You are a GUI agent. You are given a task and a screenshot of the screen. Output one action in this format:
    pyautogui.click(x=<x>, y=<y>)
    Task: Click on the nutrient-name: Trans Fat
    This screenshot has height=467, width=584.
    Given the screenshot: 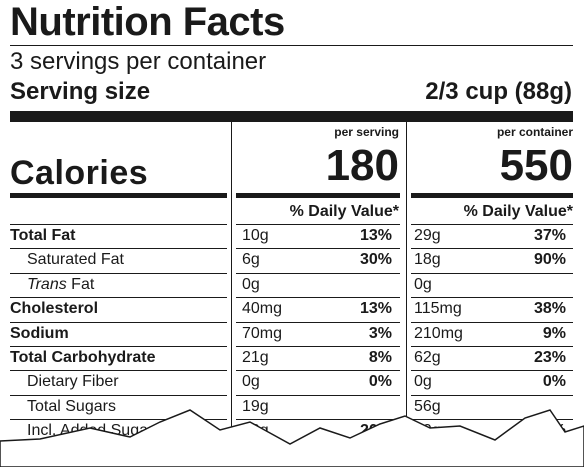 What is the action you would take?
    pyautogui.click(x=60, y=285)
    